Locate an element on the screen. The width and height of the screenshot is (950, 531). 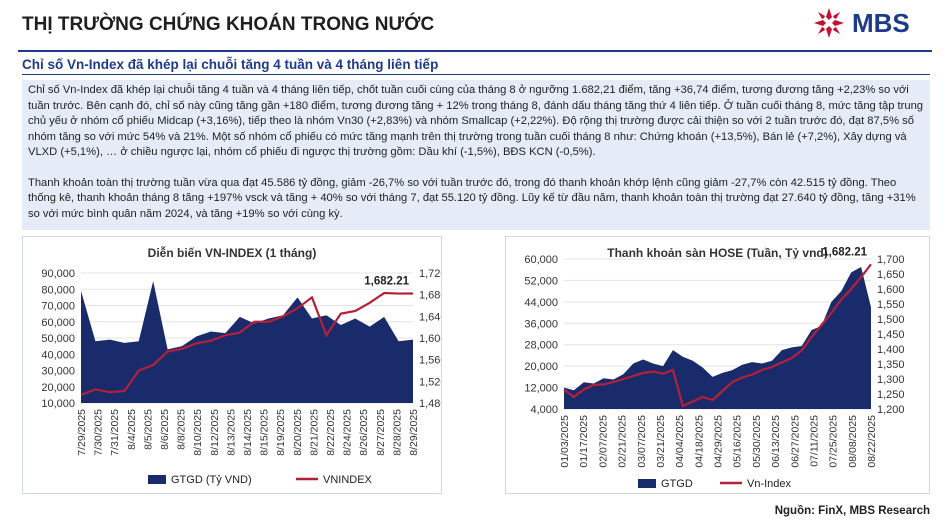
x-tick-label: 8/24/2025 is located at coordinates (348, 432).